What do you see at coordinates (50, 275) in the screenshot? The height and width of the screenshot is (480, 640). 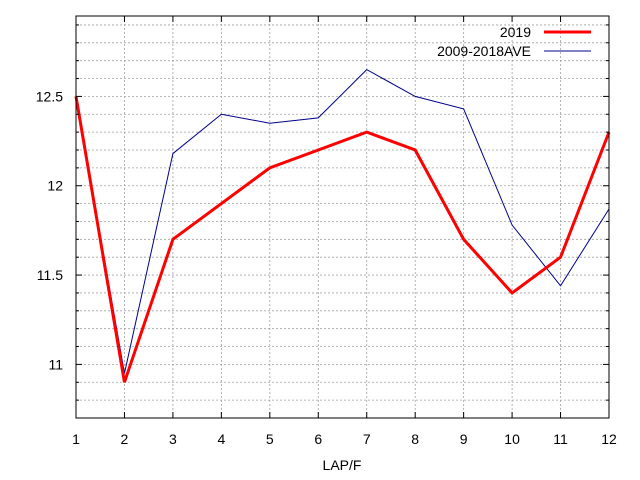 I see `y-tick-label: 11.5` at bounding box center [50, 275].